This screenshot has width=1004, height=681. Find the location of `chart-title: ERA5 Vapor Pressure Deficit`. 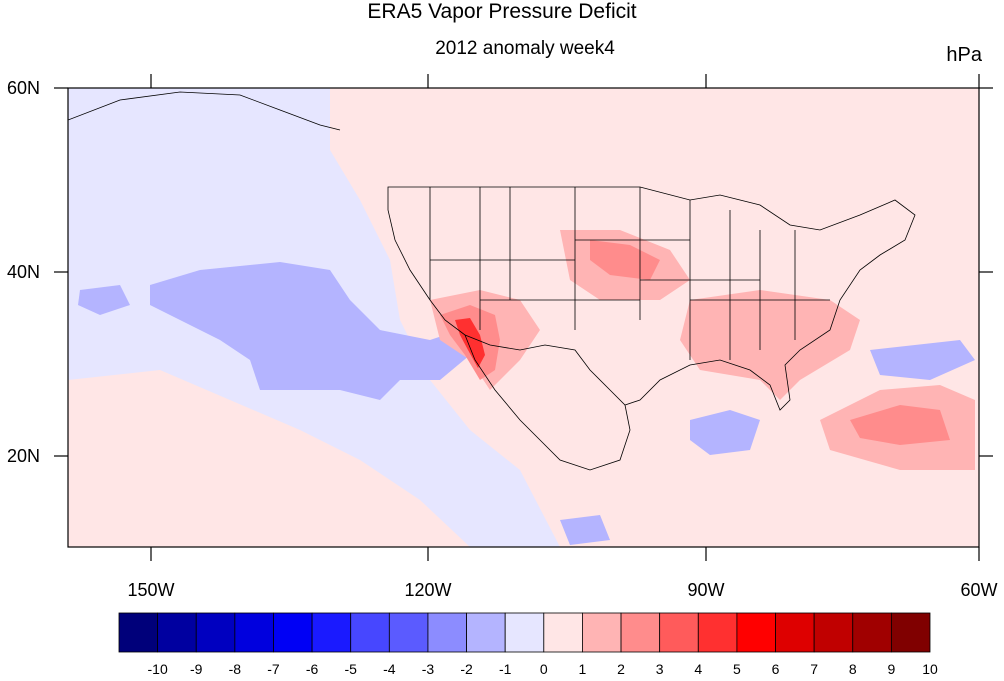

chart-title: ERA5 Vapor Pressure Deficit is located at coordinates (502, 11).